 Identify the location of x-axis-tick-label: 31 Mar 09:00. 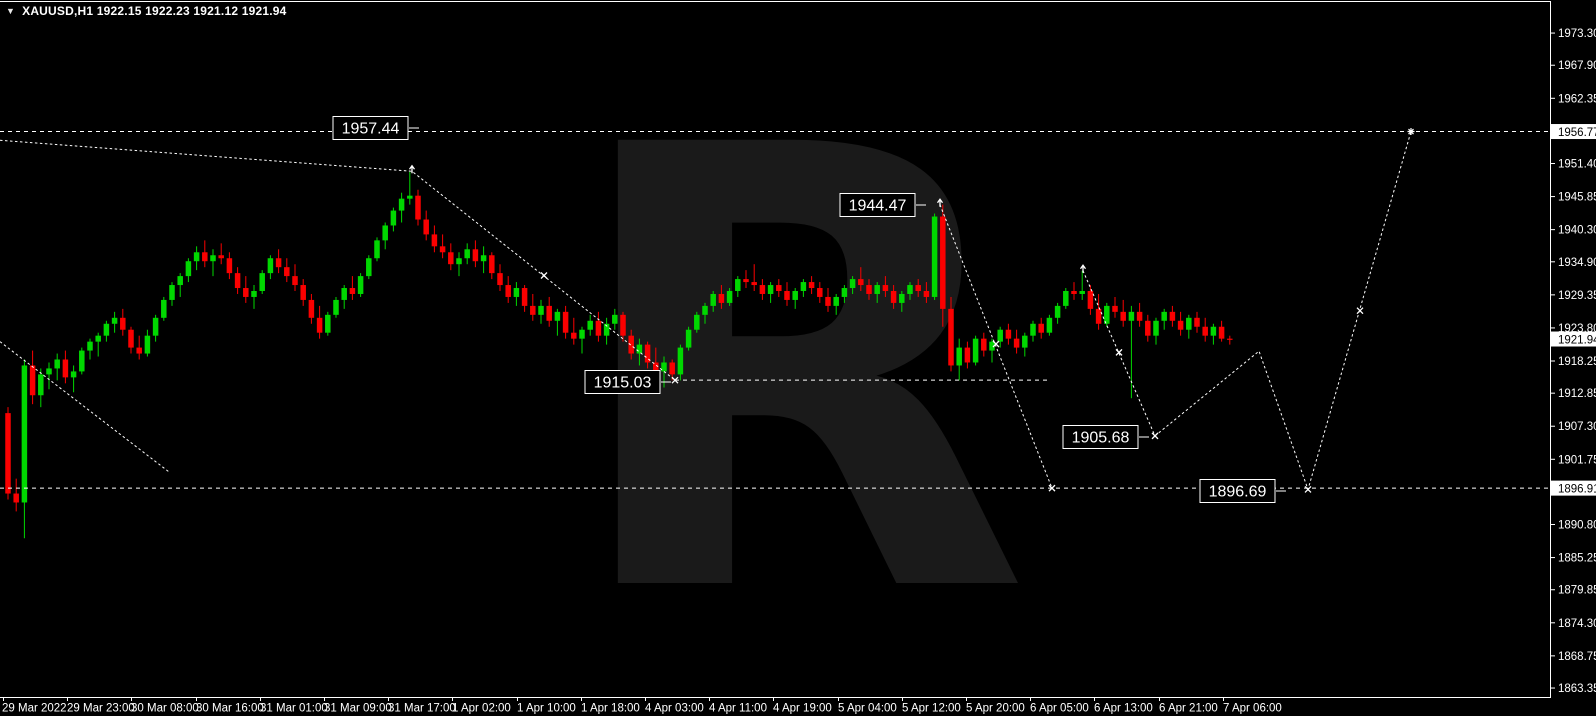
(358, 709).